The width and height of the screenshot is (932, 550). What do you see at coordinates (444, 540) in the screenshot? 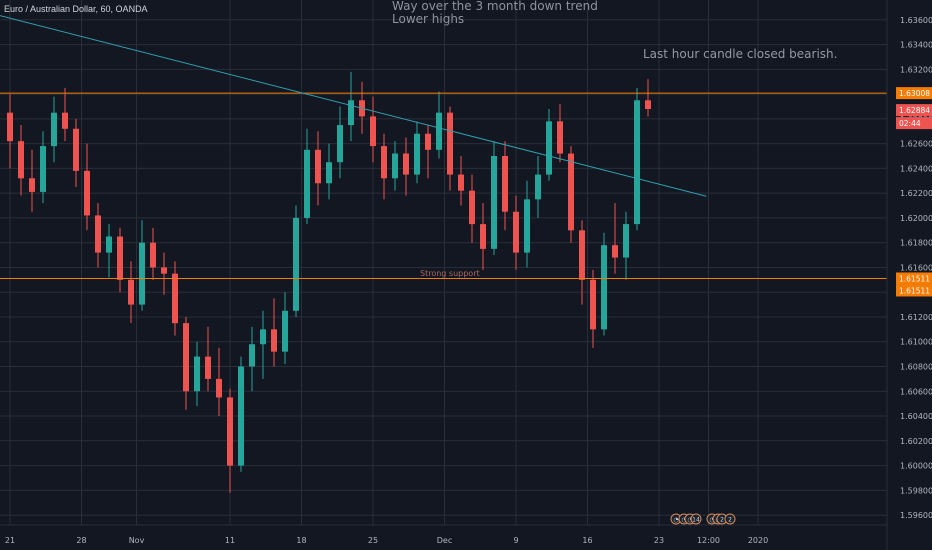
I see `time-tick-label: Dec` at bounding box center [444, 540].